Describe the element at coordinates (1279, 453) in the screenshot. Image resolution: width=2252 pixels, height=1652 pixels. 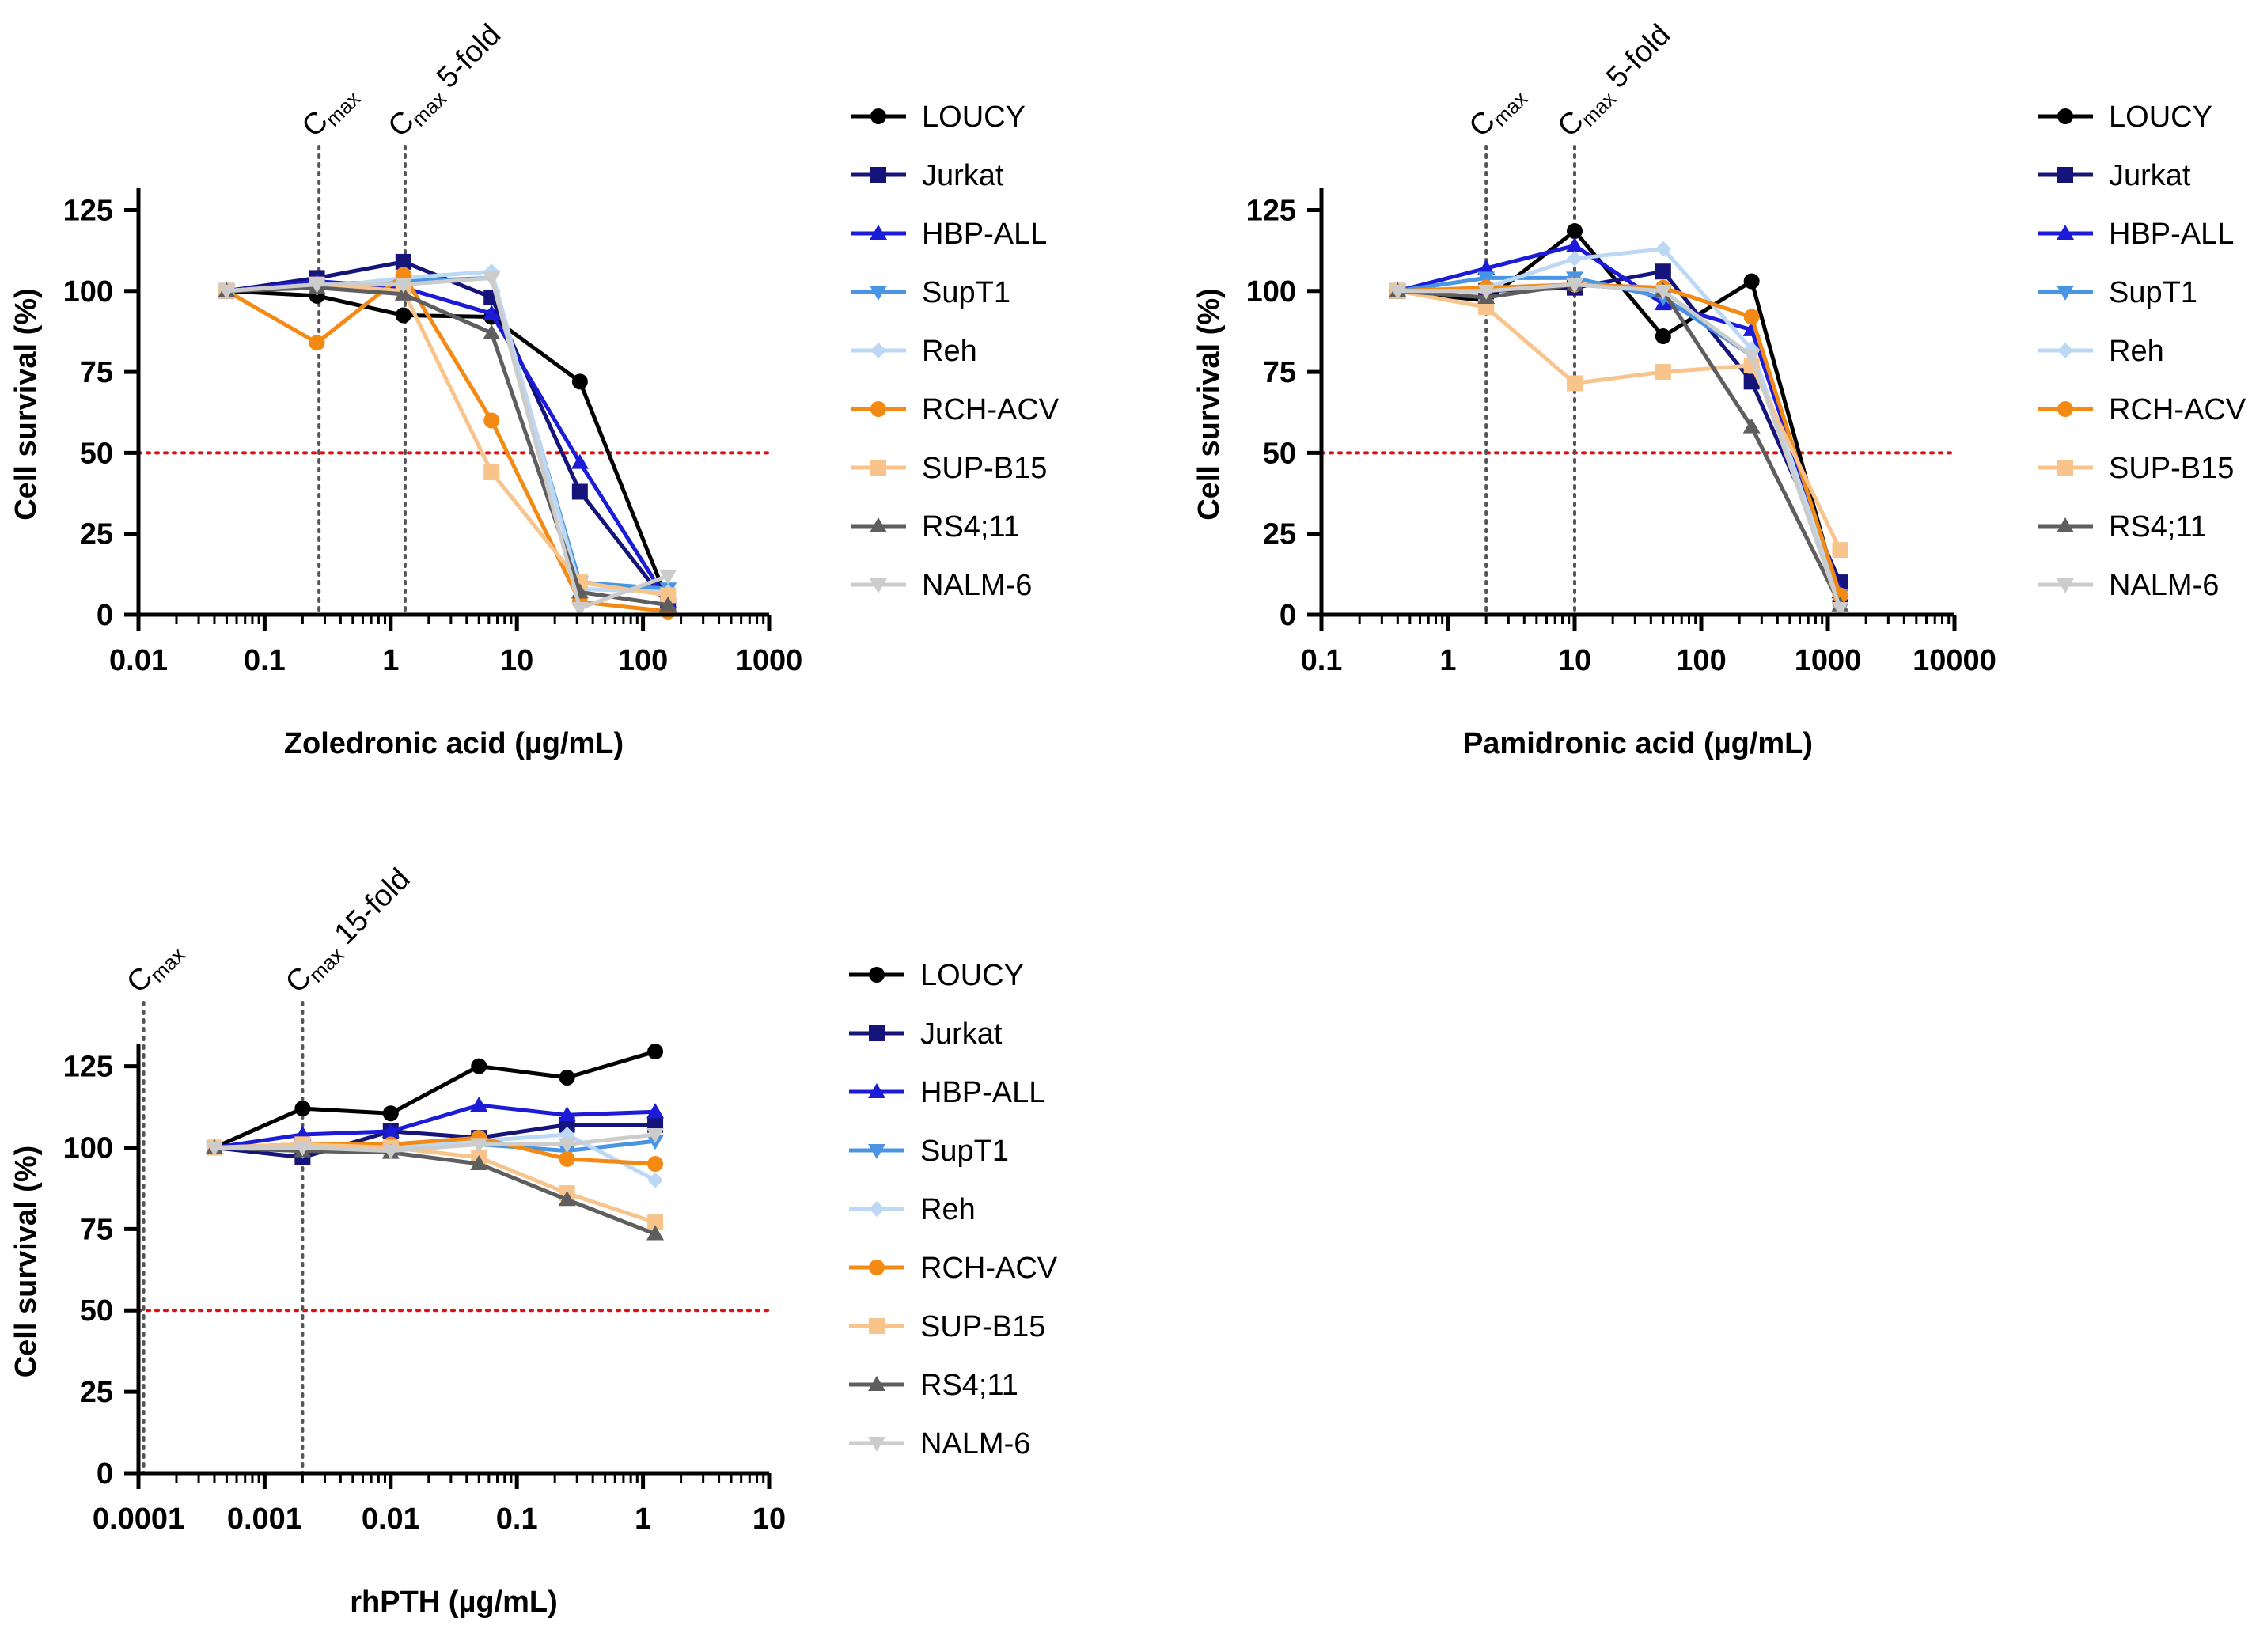
I see `y-tick-label: 50` at that location.